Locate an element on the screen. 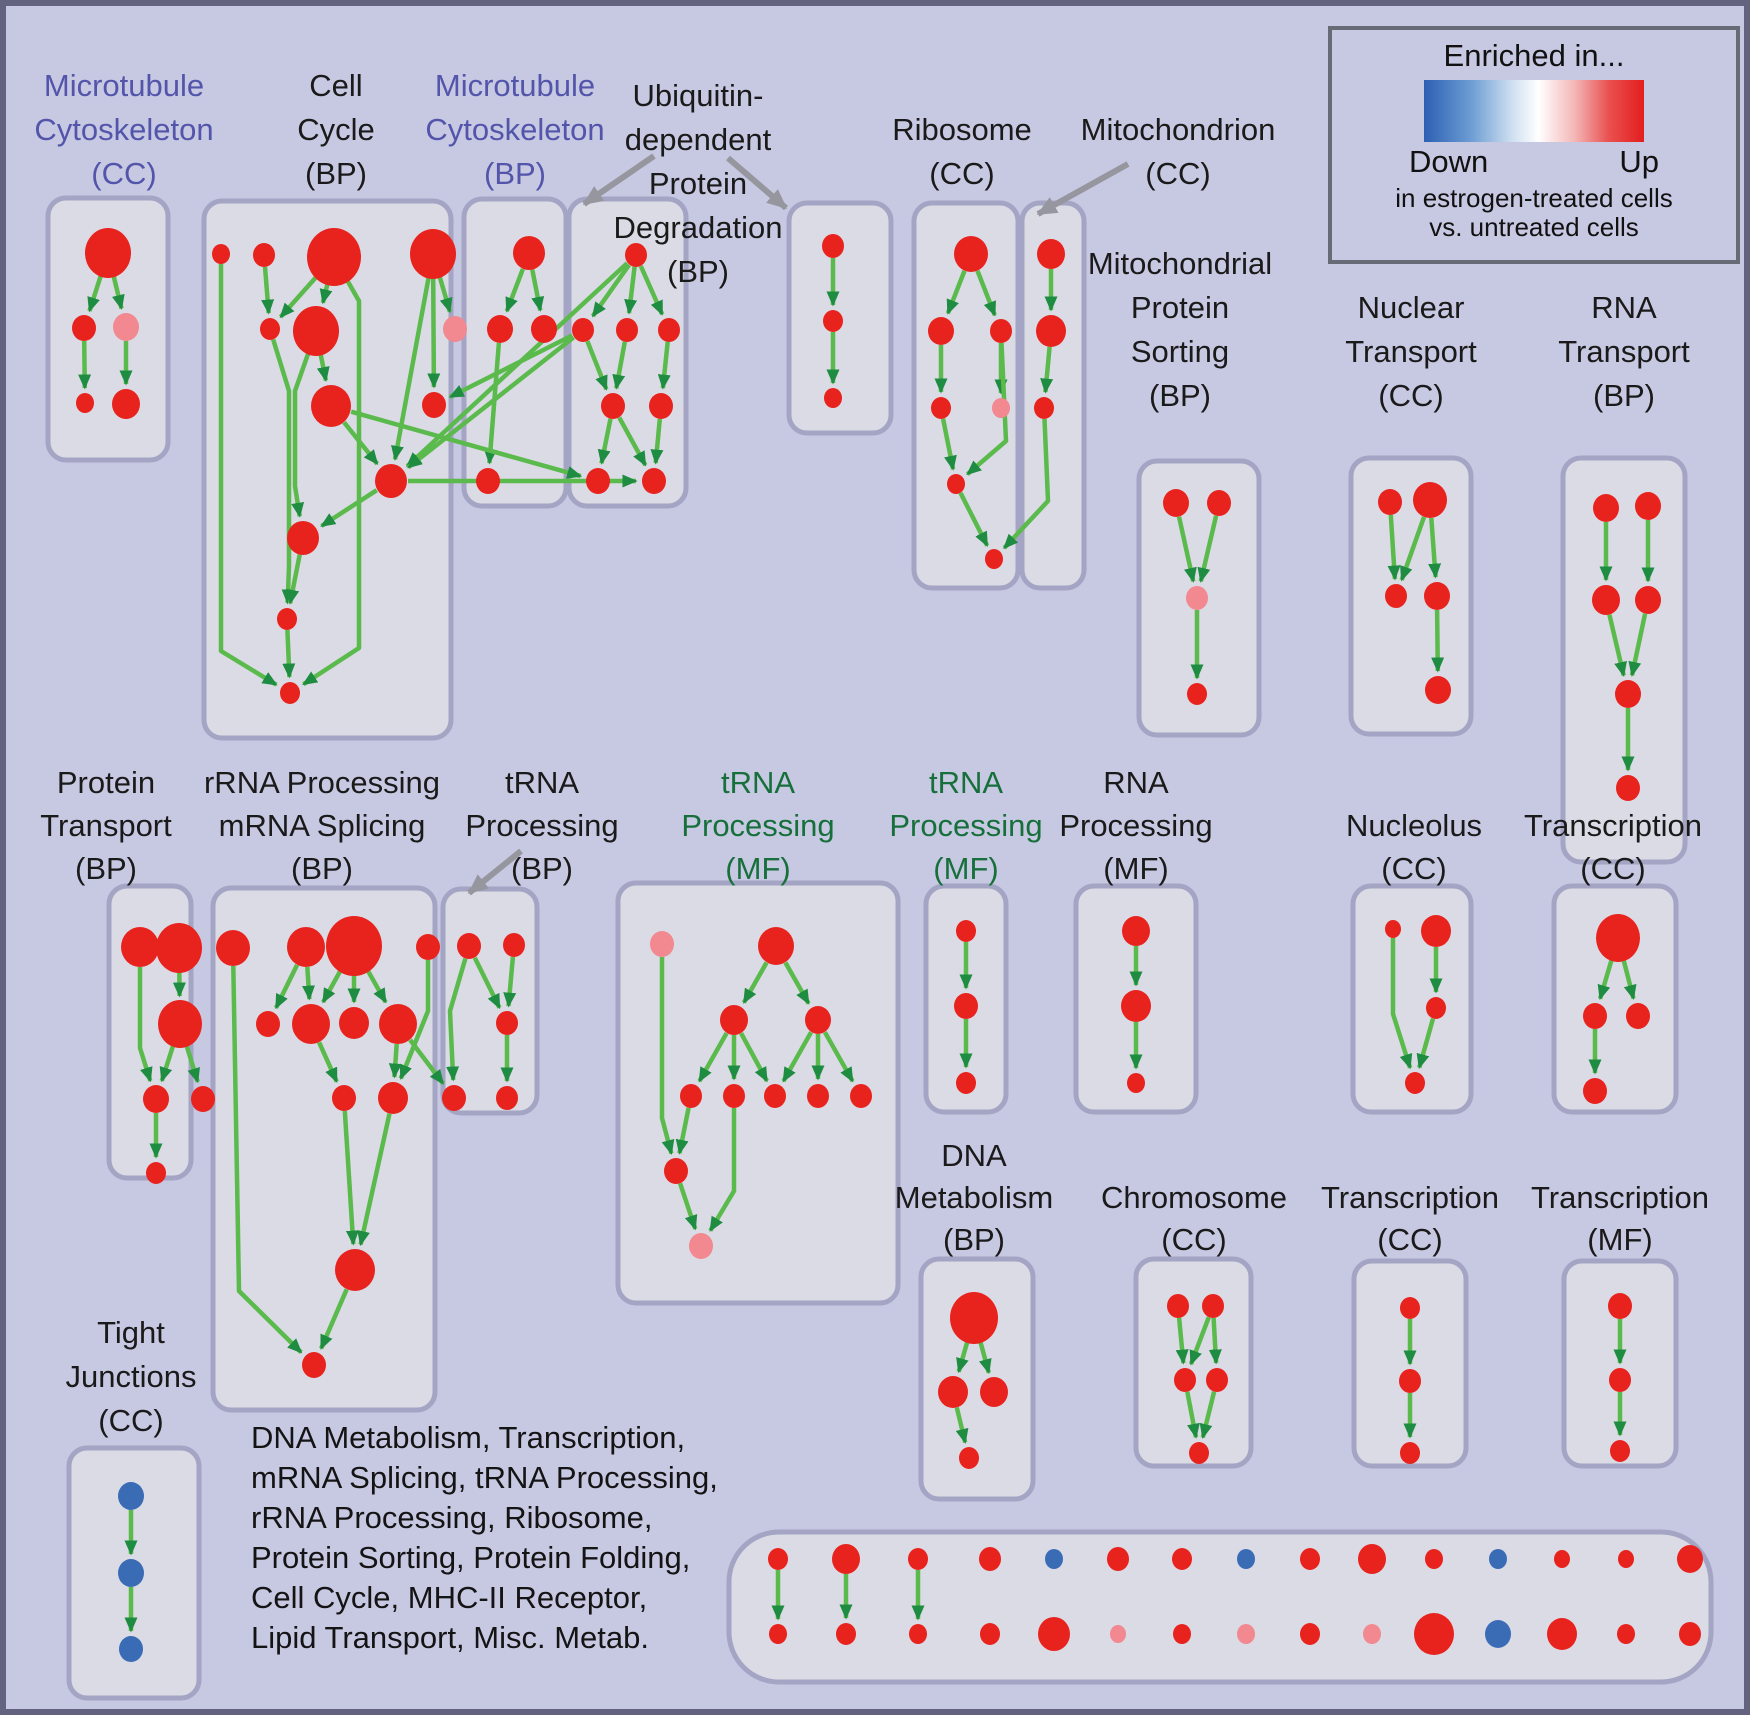  mitochondrion-cc-label-line: Mitochondrion is located at coordinates (1178, 129).